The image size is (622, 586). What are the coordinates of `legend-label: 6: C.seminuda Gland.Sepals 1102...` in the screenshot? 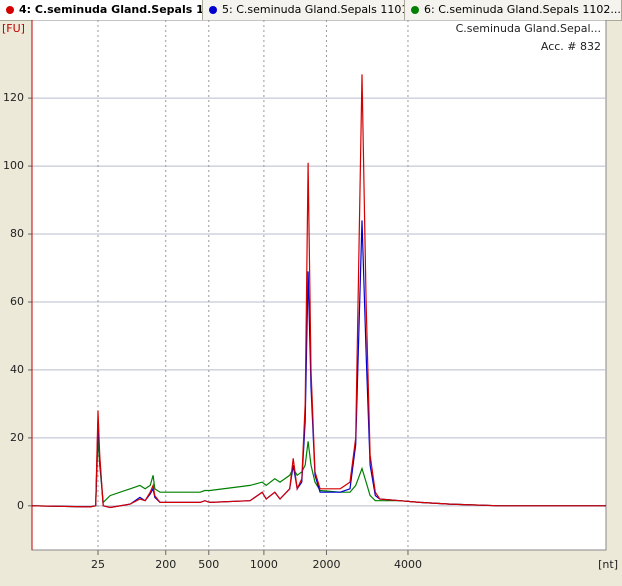 It's located at (522, 9).